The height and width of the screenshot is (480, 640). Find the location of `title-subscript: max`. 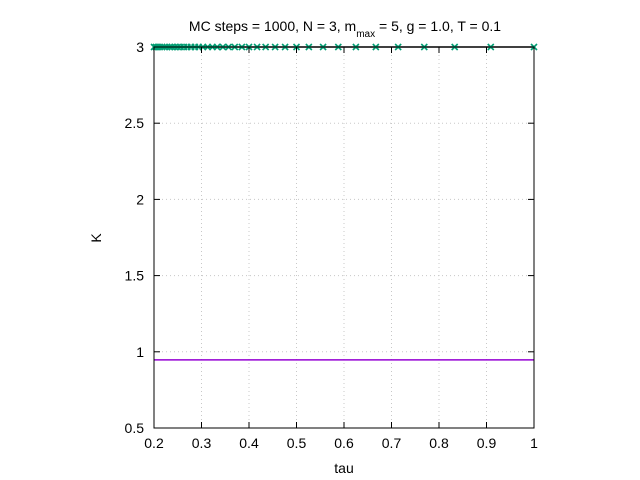

title-subscript: max is located at coordinates (365, 34).